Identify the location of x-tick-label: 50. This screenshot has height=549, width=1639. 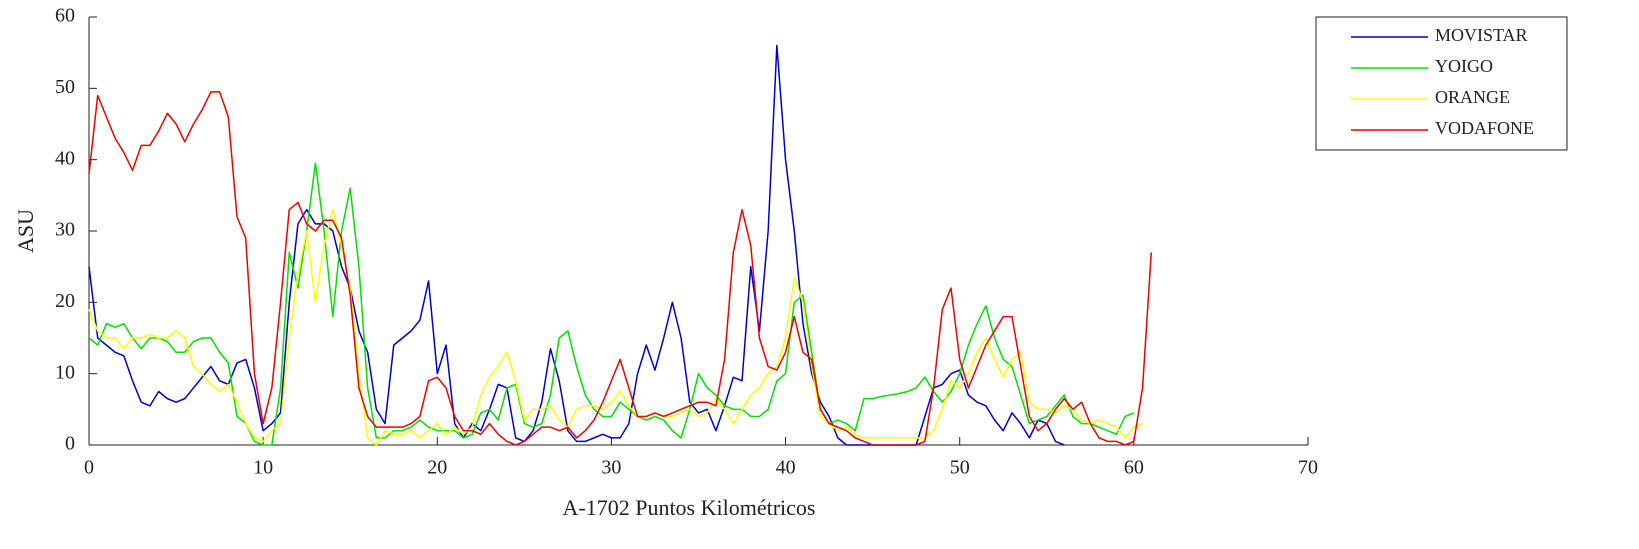
(960, 468).